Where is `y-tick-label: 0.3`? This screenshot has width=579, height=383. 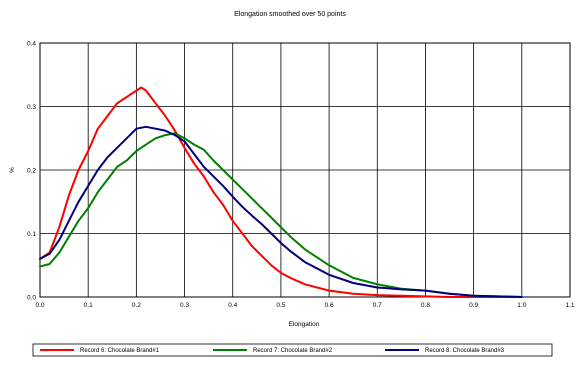
y-tick-label: 0.3 is located at coordinates (31, 107).